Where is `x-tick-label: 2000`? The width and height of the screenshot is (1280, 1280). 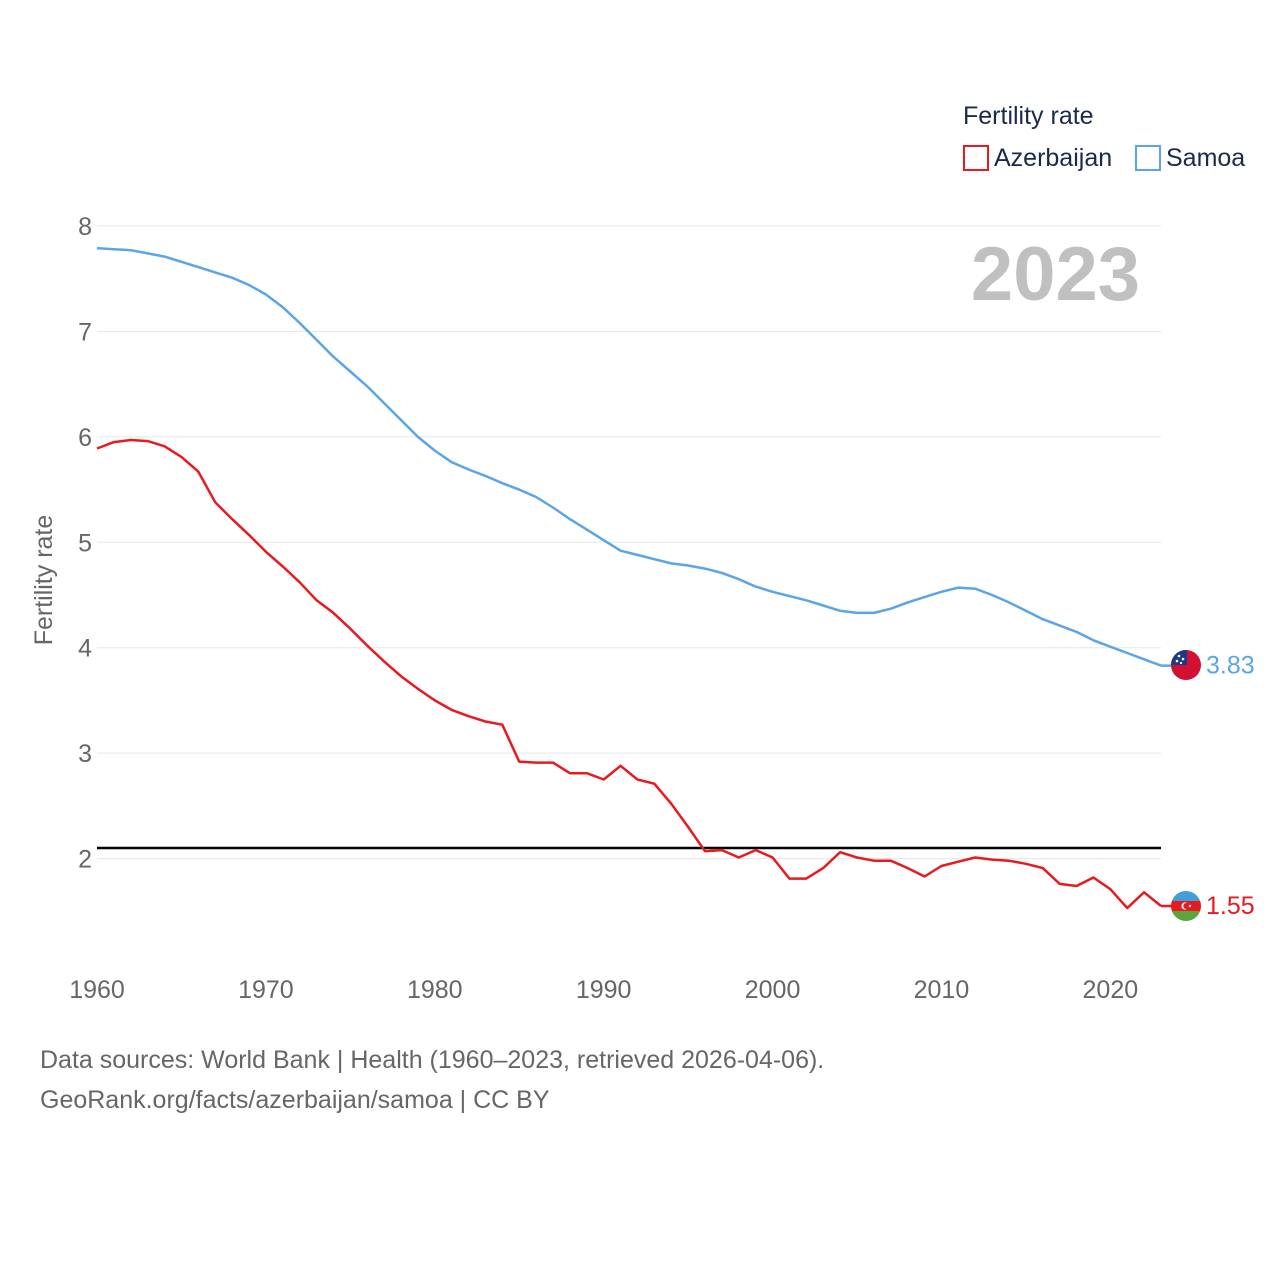 x-tick-label: 2000 is located at coordinates (773, 990).